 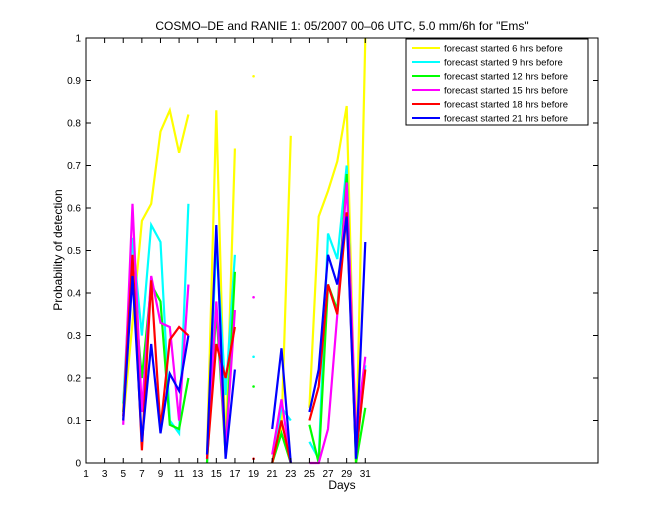 What do you see at coordinates (58, 249) in the screenshot?
I see `y-axis-label: Probability of detection` at bounding box center [58, 249].